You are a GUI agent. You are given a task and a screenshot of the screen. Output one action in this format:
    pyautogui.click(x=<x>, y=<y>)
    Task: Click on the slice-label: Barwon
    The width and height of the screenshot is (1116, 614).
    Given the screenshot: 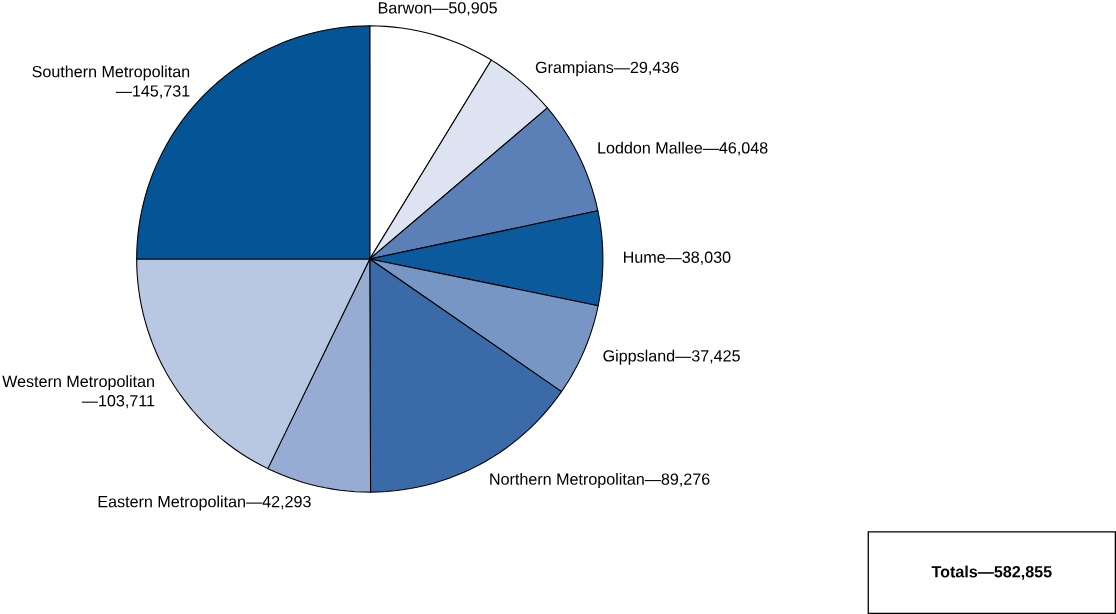 What is the action you would take?
    pyautogui.click(x=405, y=8)
    